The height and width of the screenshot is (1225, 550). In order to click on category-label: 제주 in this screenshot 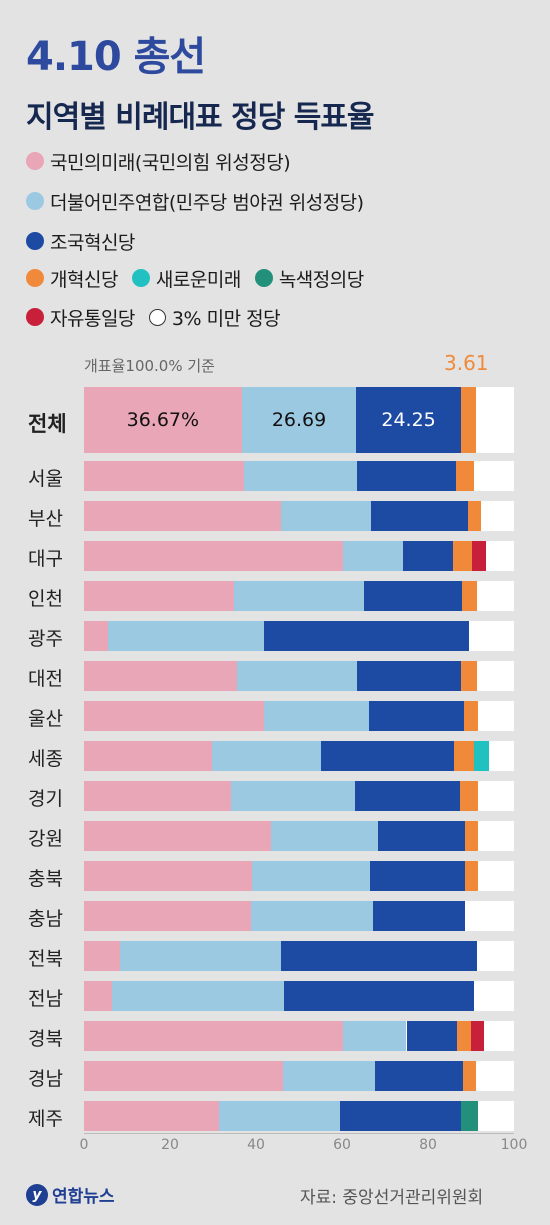, I will do `click(45, 1119)`.